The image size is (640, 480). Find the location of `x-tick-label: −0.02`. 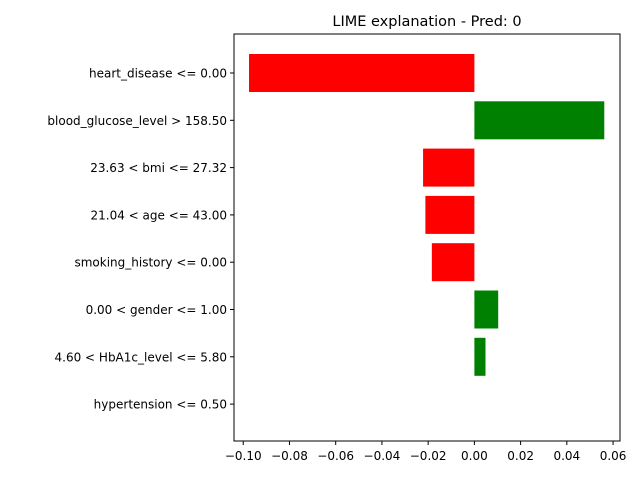

x-tick-label: −0.02 is located at coordinates (428, 456).